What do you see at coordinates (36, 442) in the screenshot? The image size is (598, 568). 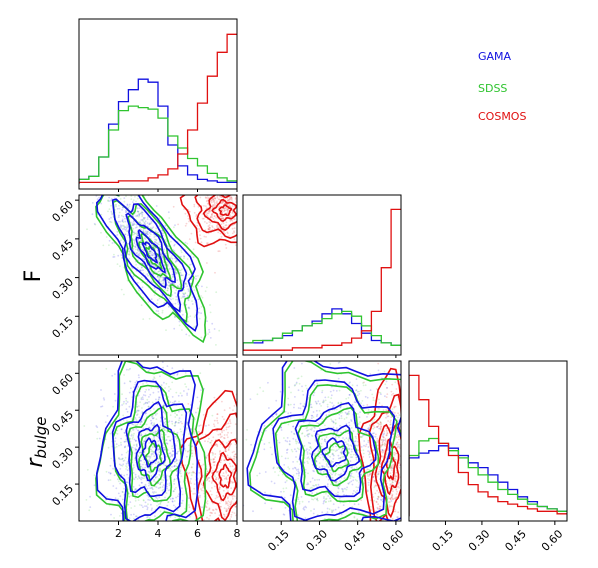 I see `y-axis-label-r-bulge: rbulge` at bounding box center [36, 442].